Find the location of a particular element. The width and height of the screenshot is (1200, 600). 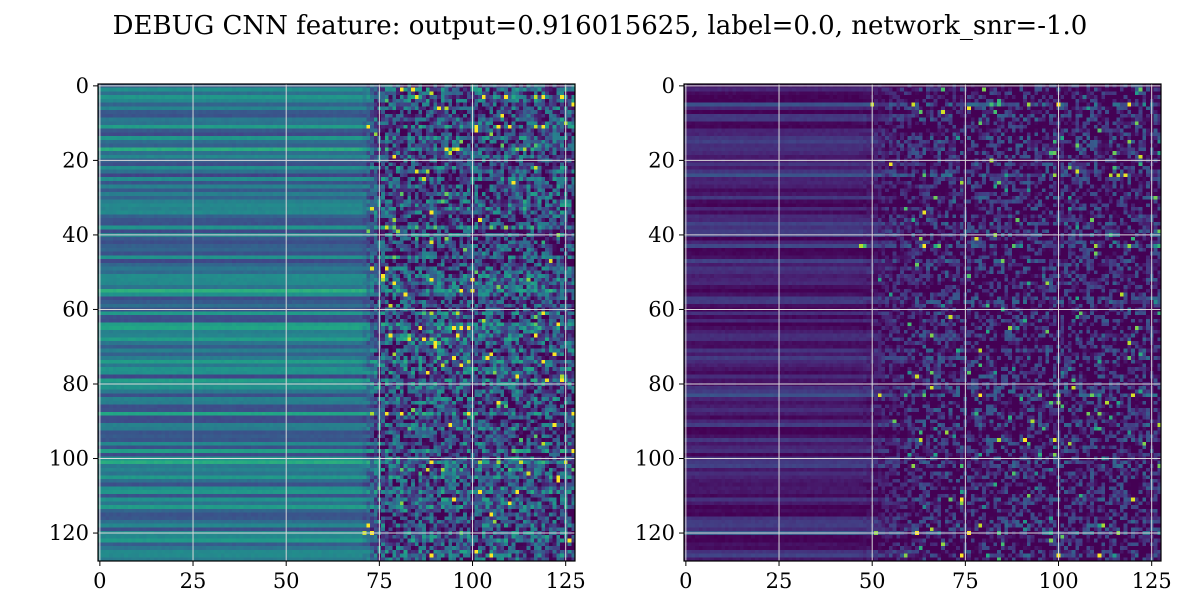

left-x-ticks: 0 25 50 75 100 125 is located at coordinates (339, 577).